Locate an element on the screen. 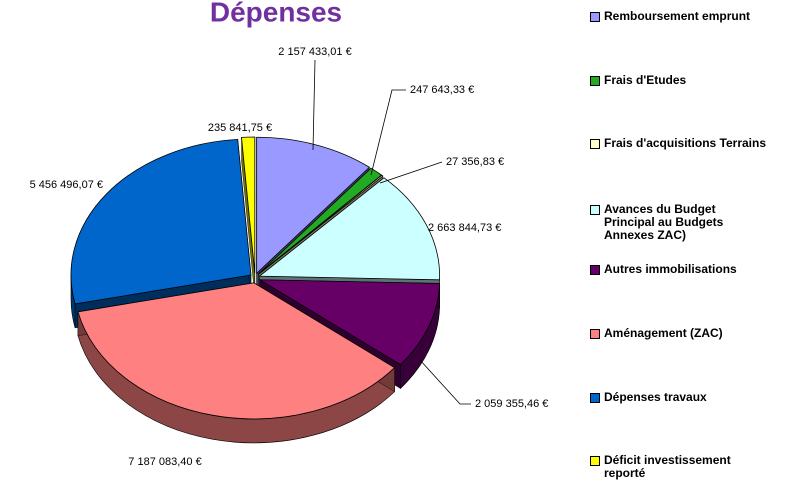 The height and width of the screenshot is (481, 795). legend-label: Autres immobilisations is located at coordinates (670, 269).